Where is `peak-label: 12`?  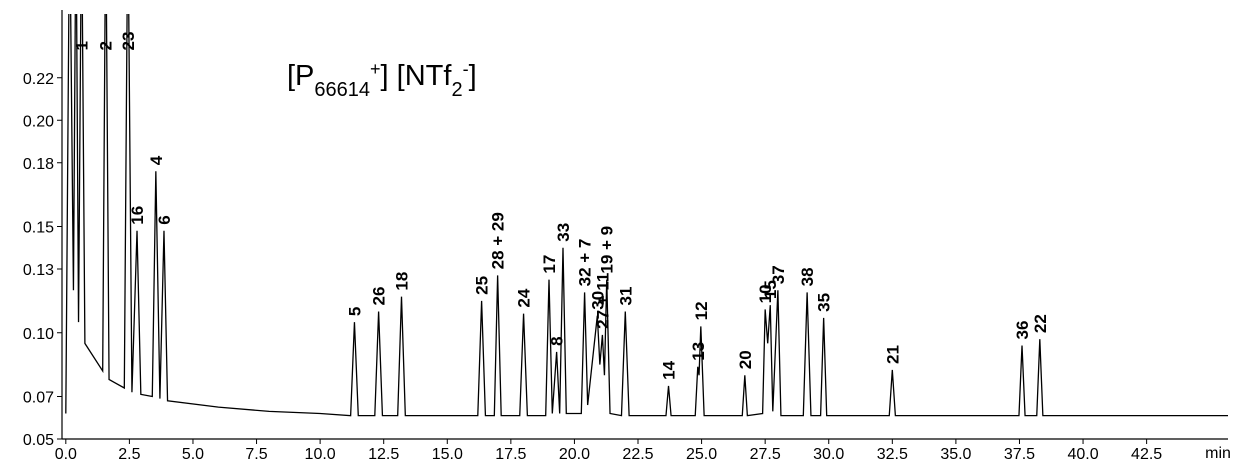
peak-label: 12 is located at coordinates (701, 310).